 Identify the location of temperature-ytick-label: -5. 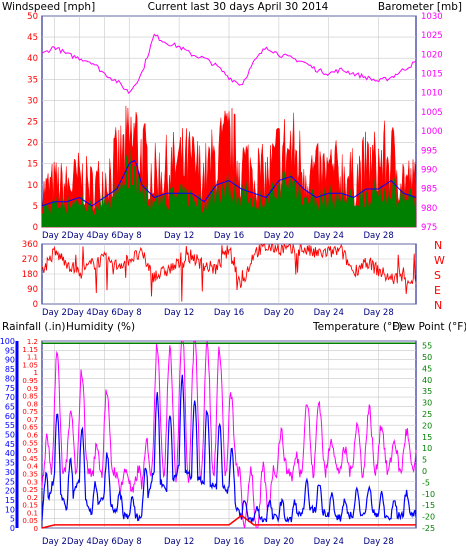
(426, 482).